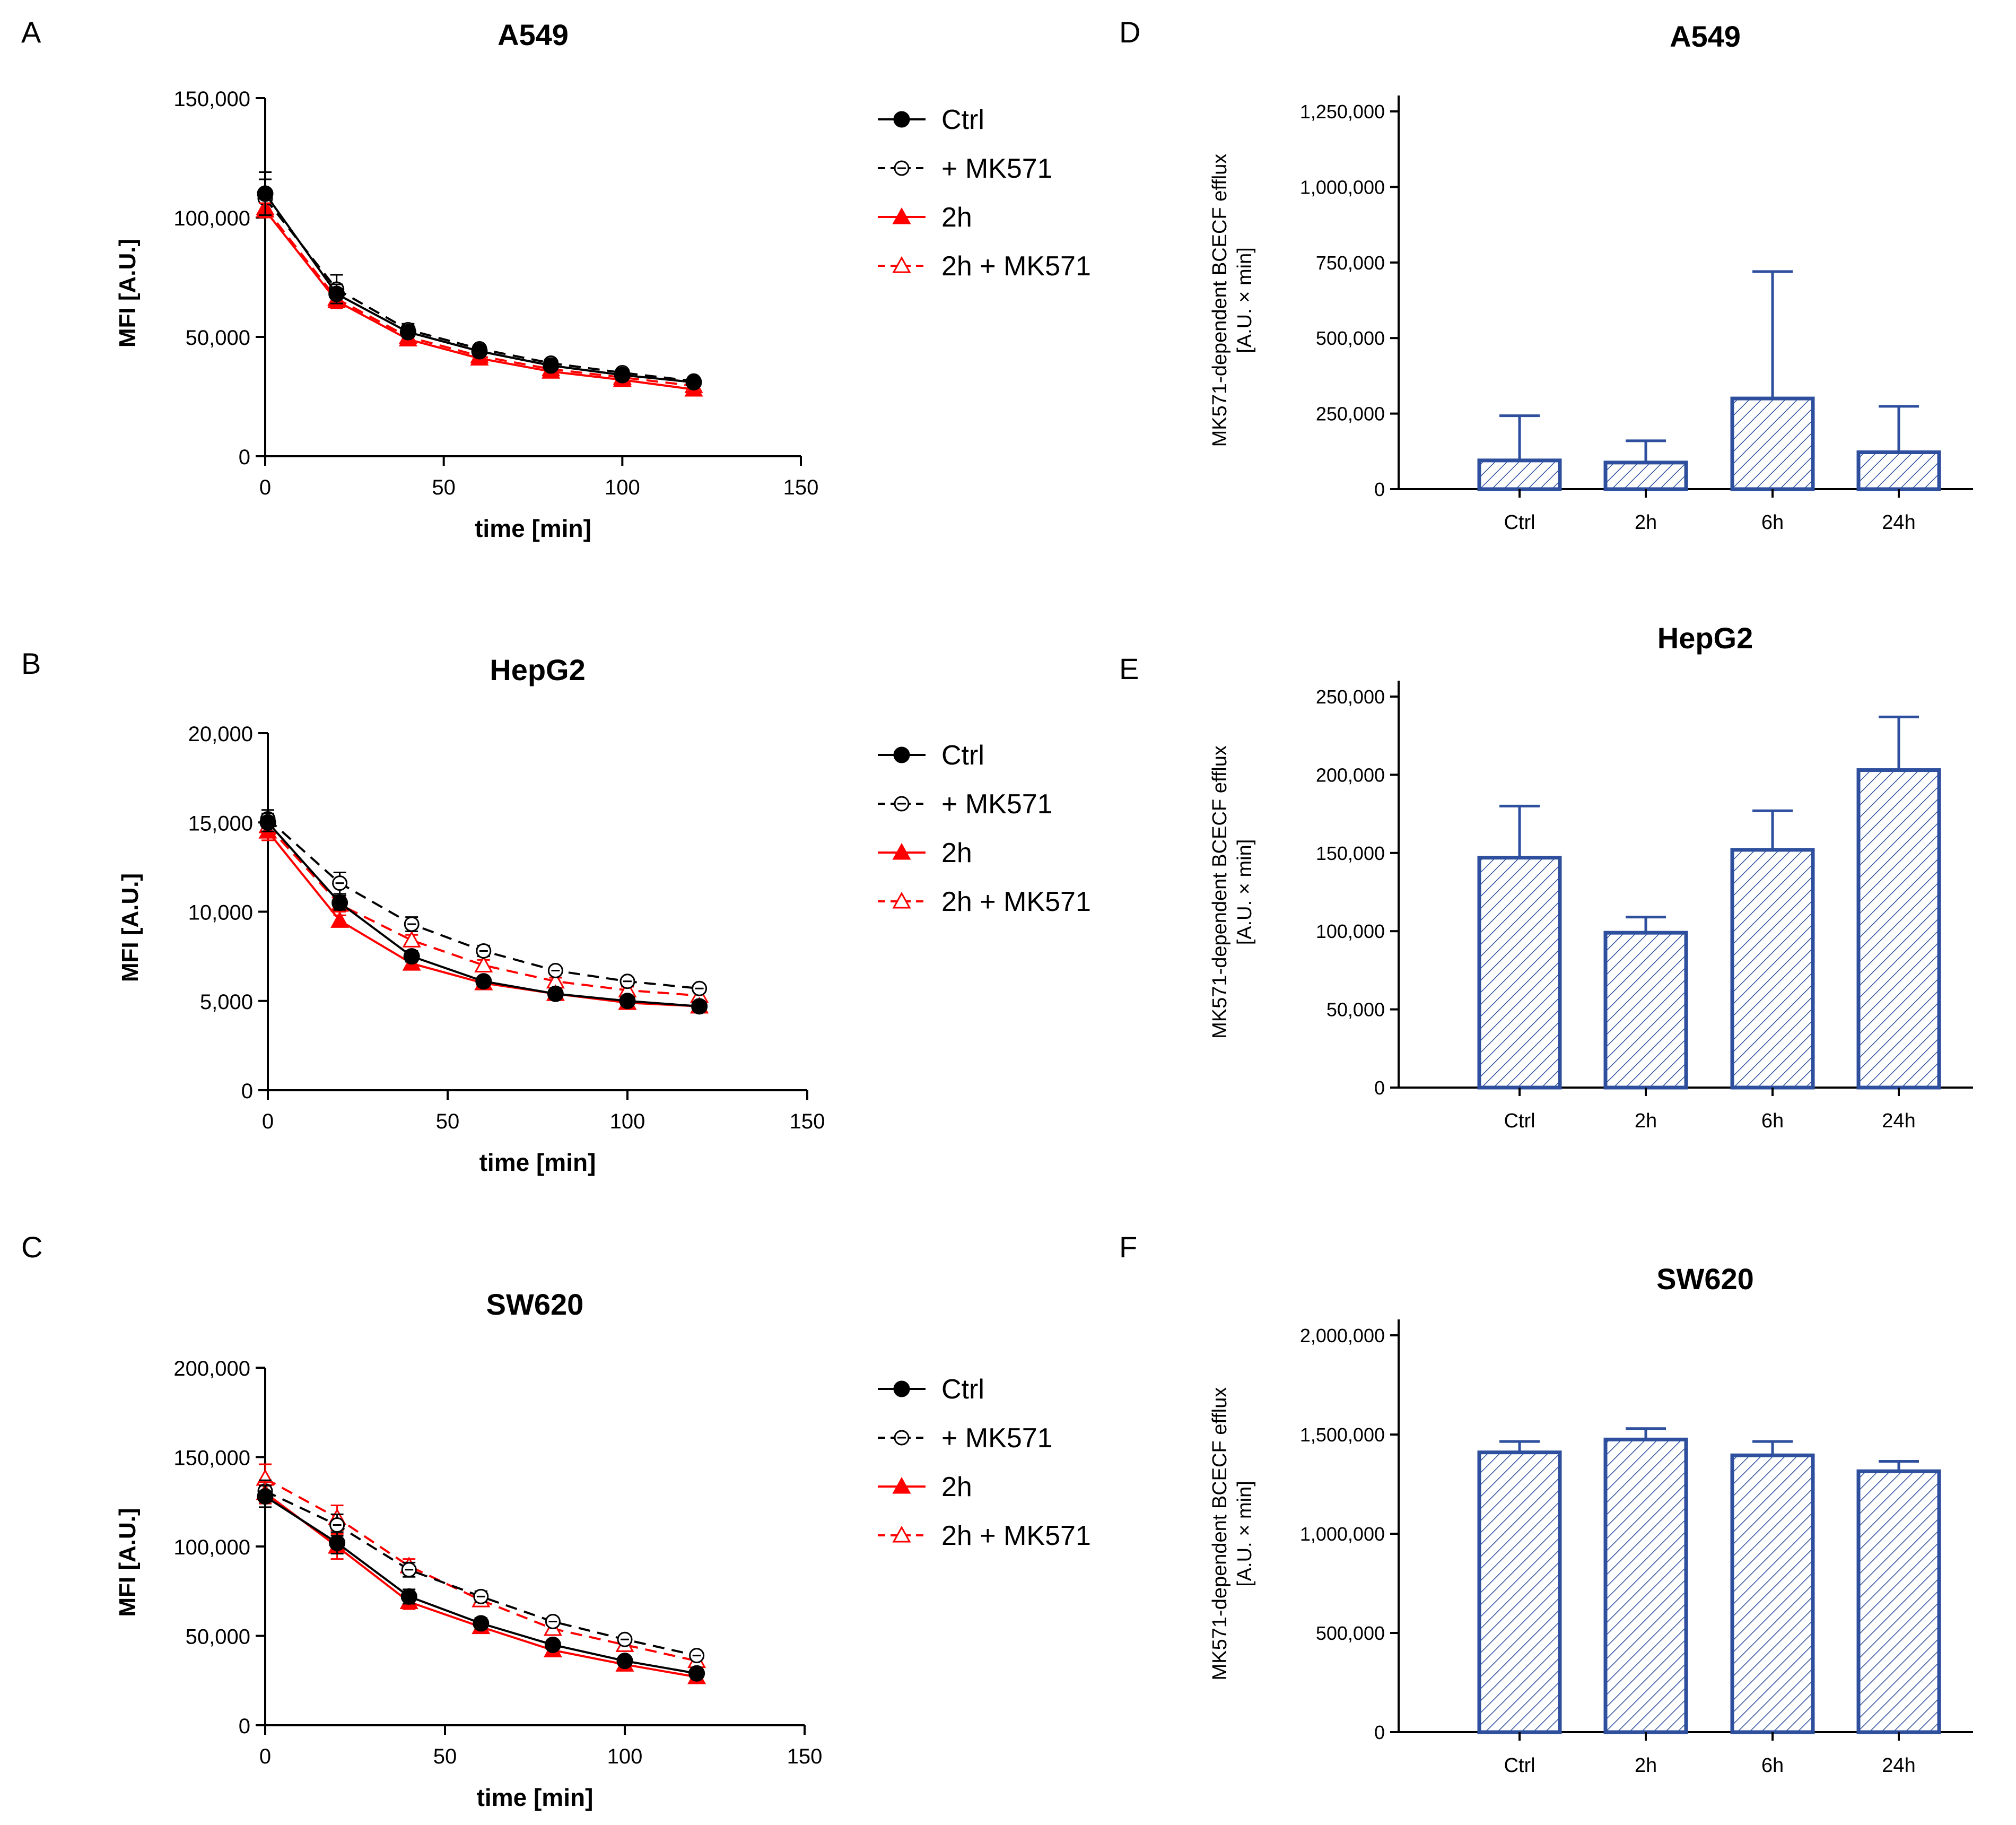  I want to click on y-tick-label: 1,000,000, so click(1342, 1534).